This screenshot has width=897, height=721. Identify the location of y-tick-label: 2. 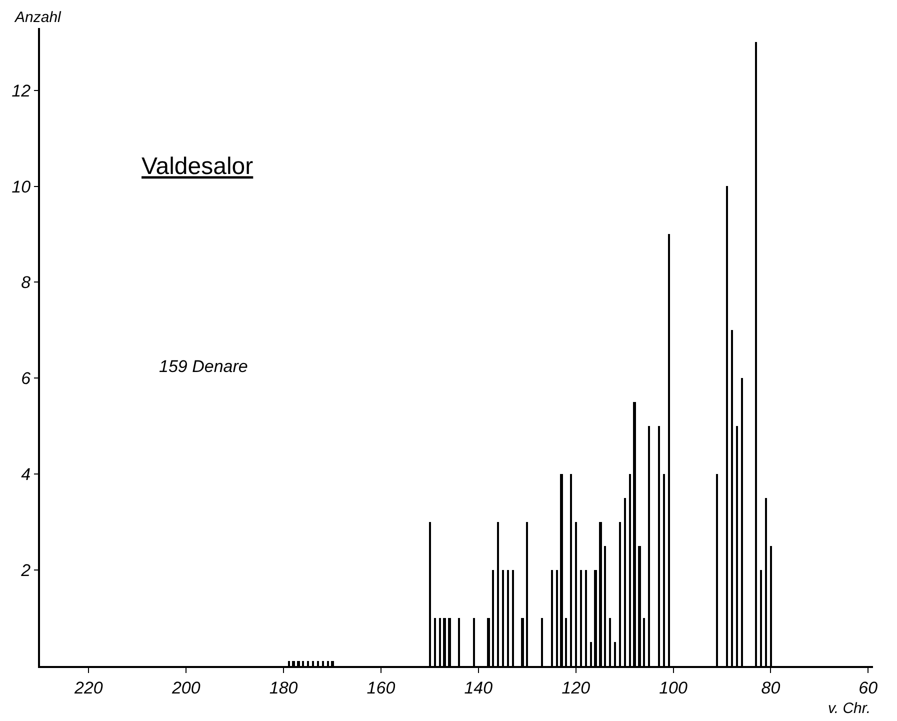
(26, 570).